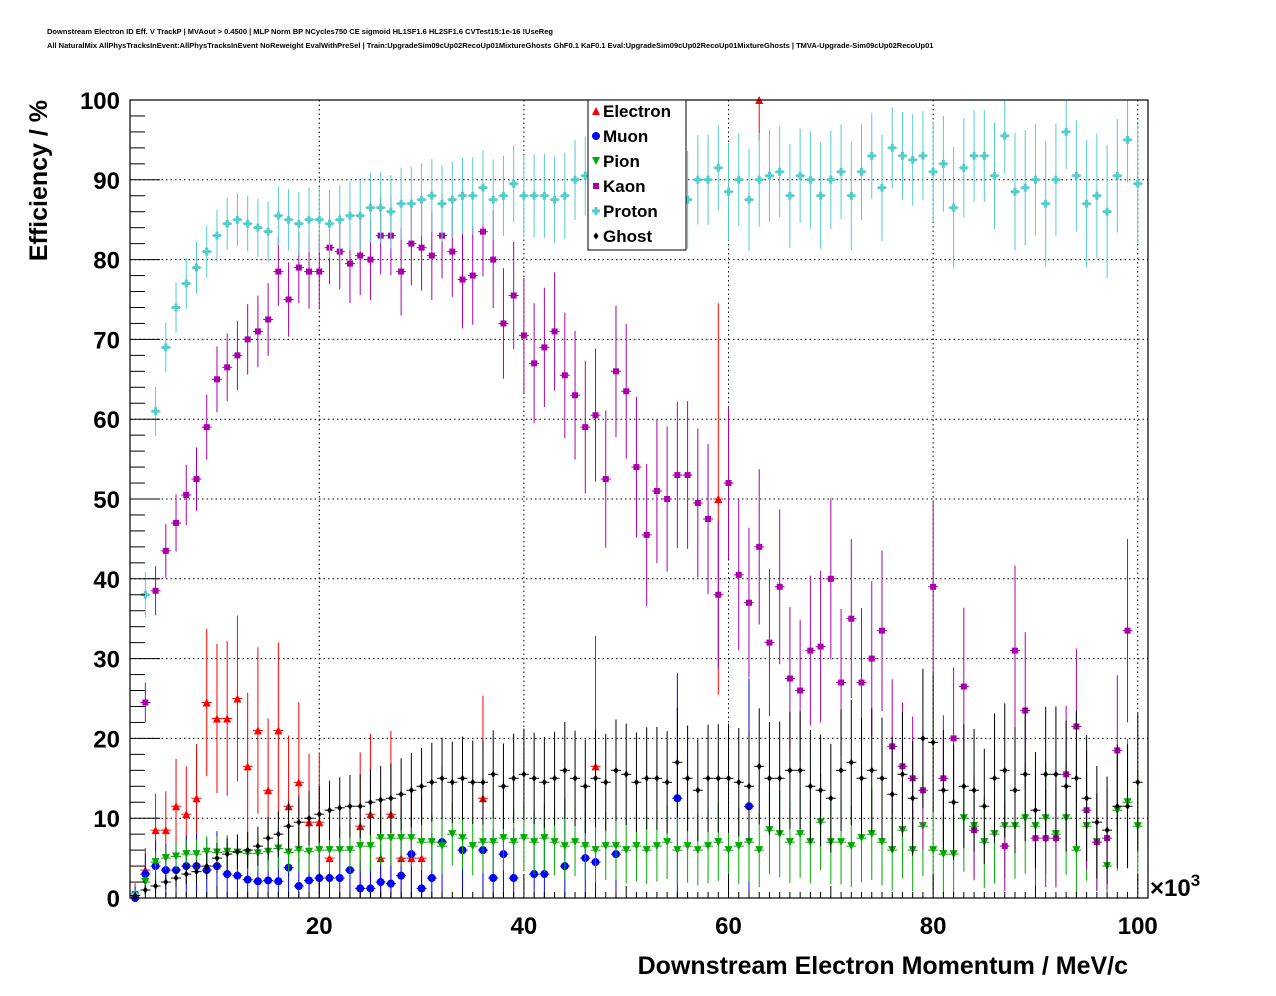  I want to click on legend-label-ghost: Ghost, so click(627, 236).